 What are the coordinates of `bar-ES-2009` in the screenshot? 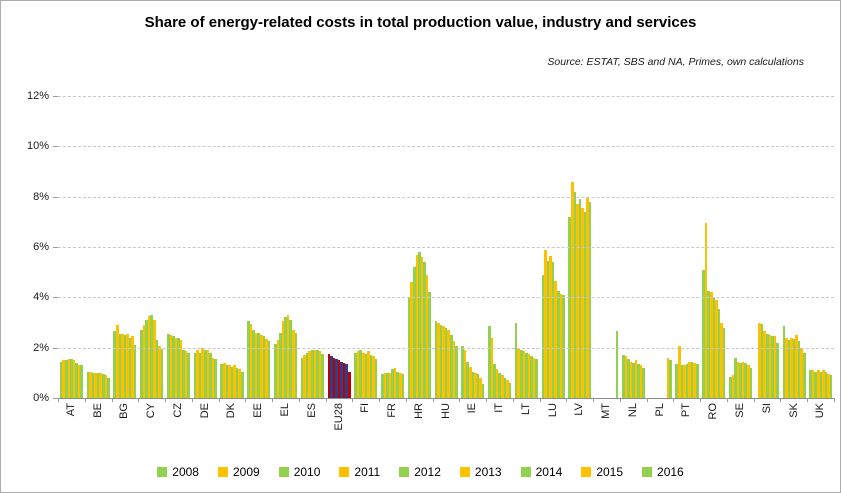 It's located at (304, 376).